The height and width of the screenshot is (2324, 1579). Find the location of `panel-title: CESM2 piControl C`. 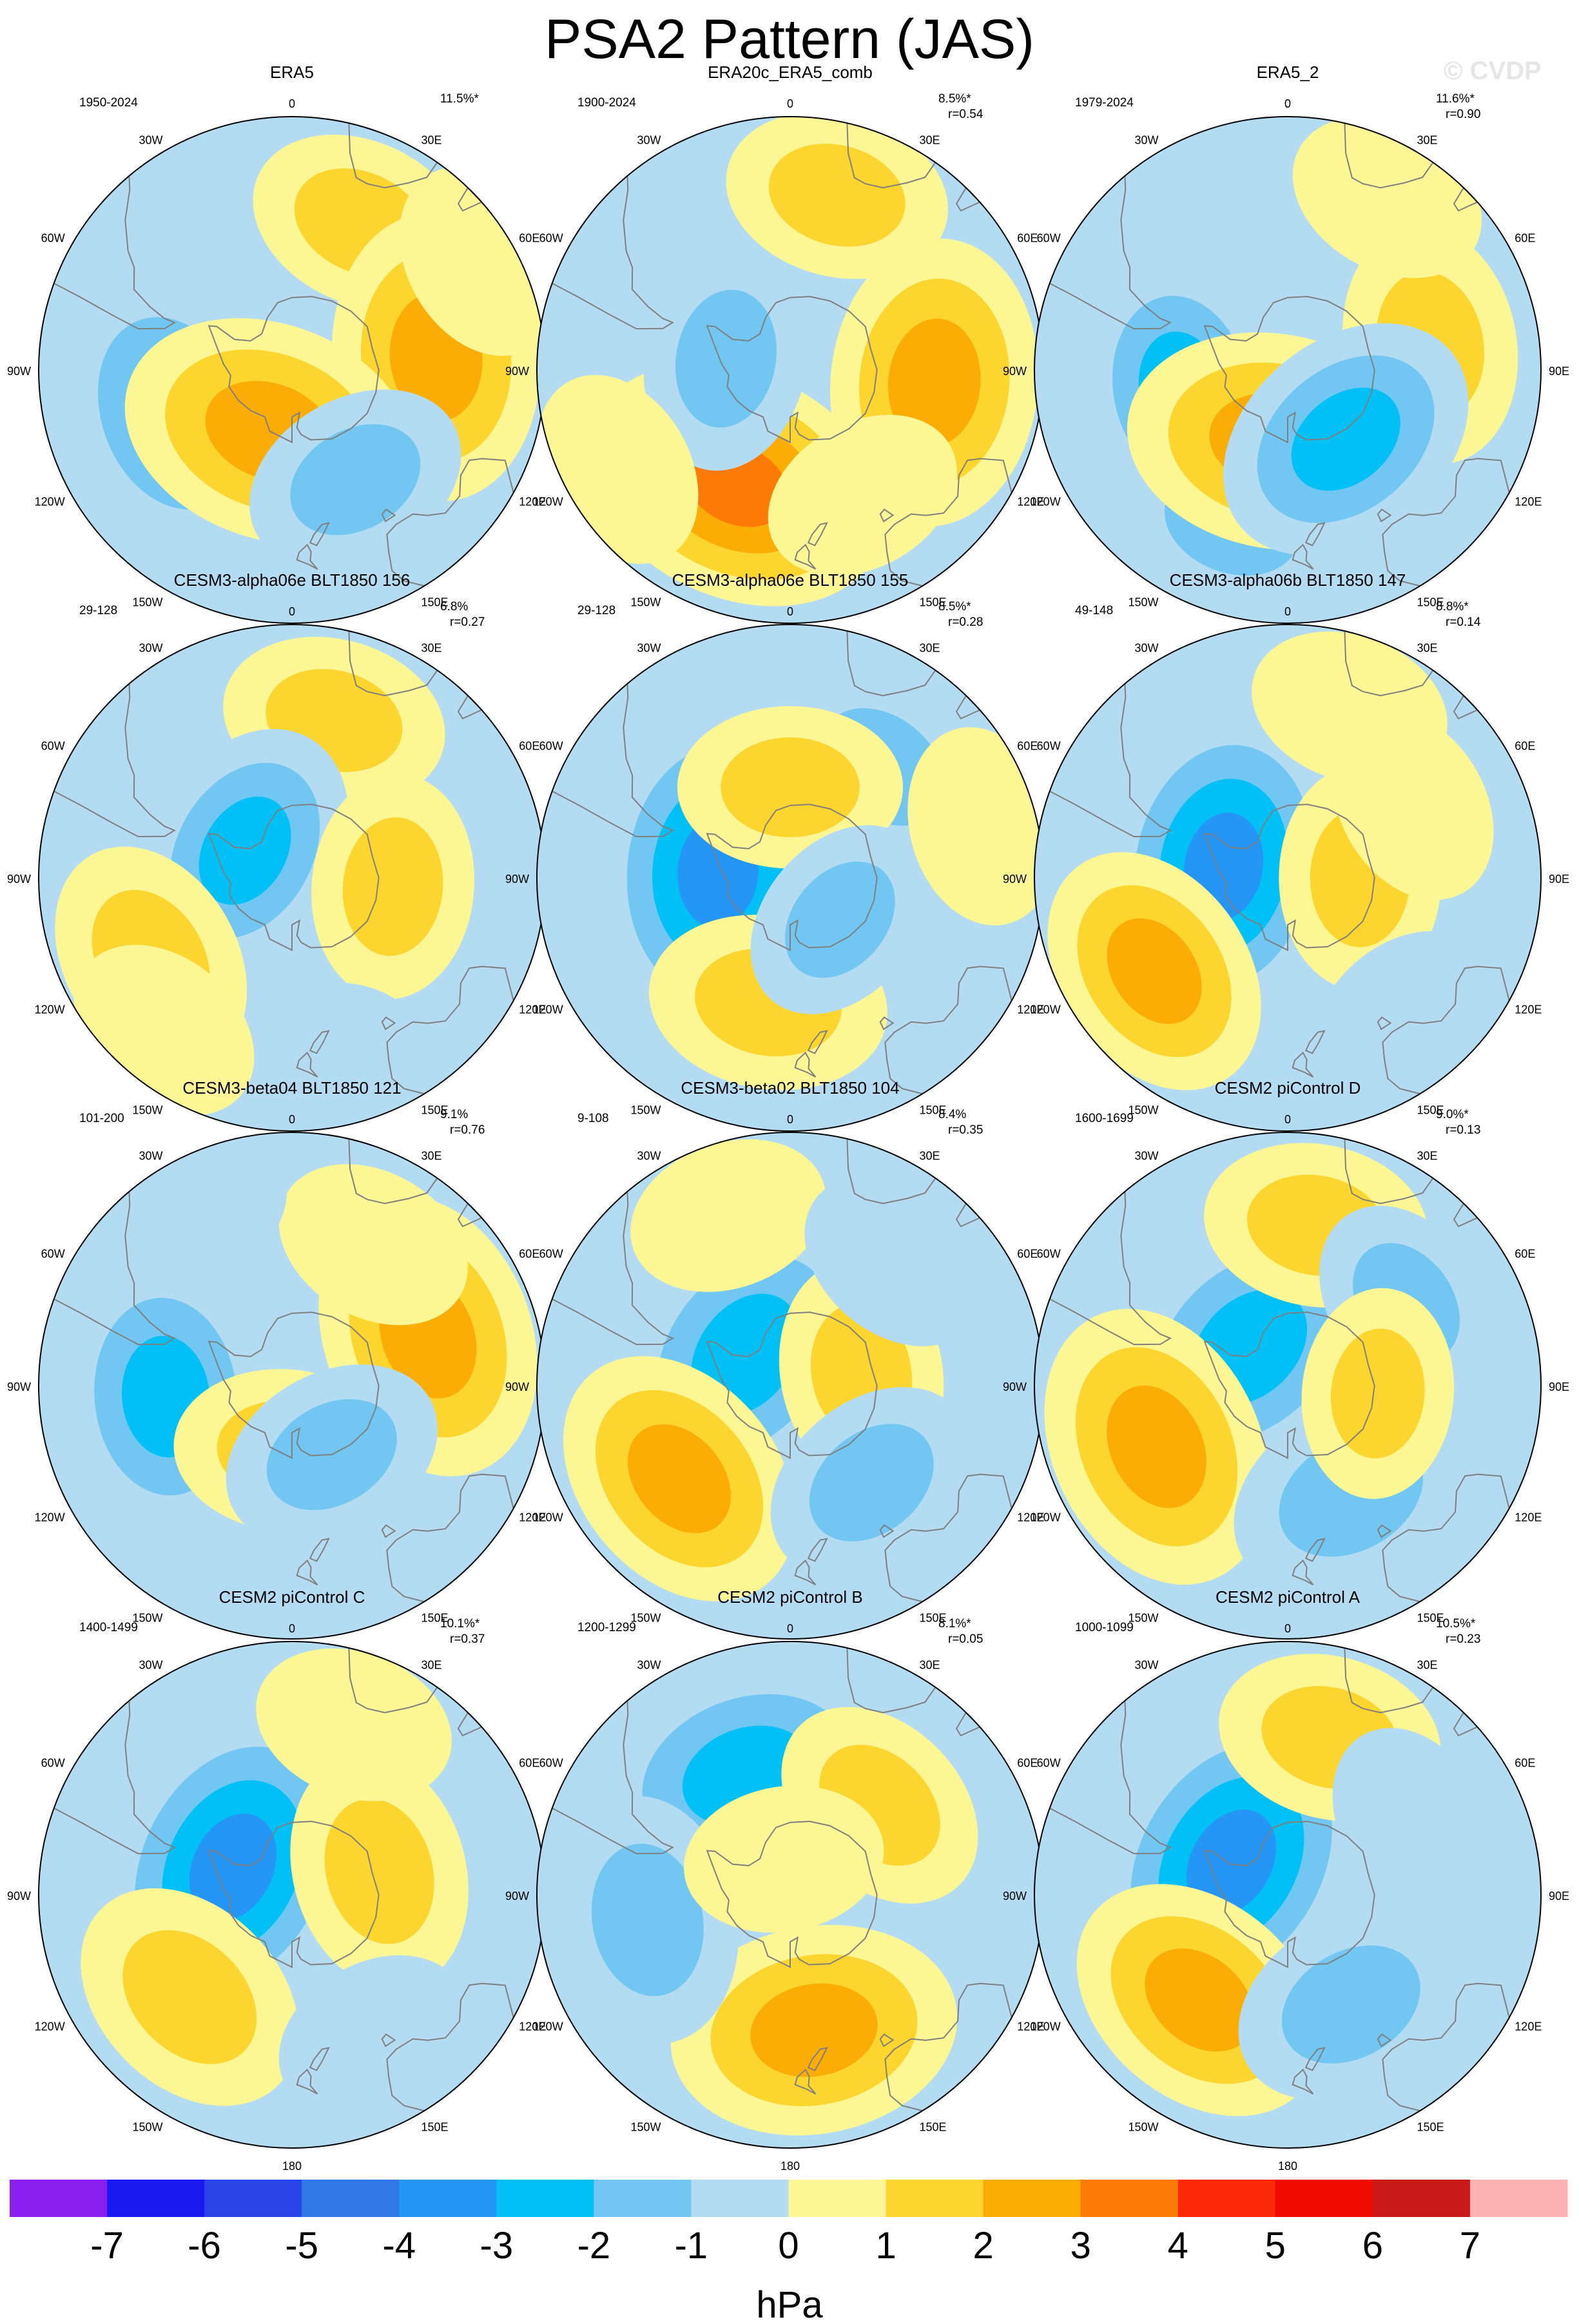

panel-title: CESM2 piControl C is located at coordinates (292, 1597).